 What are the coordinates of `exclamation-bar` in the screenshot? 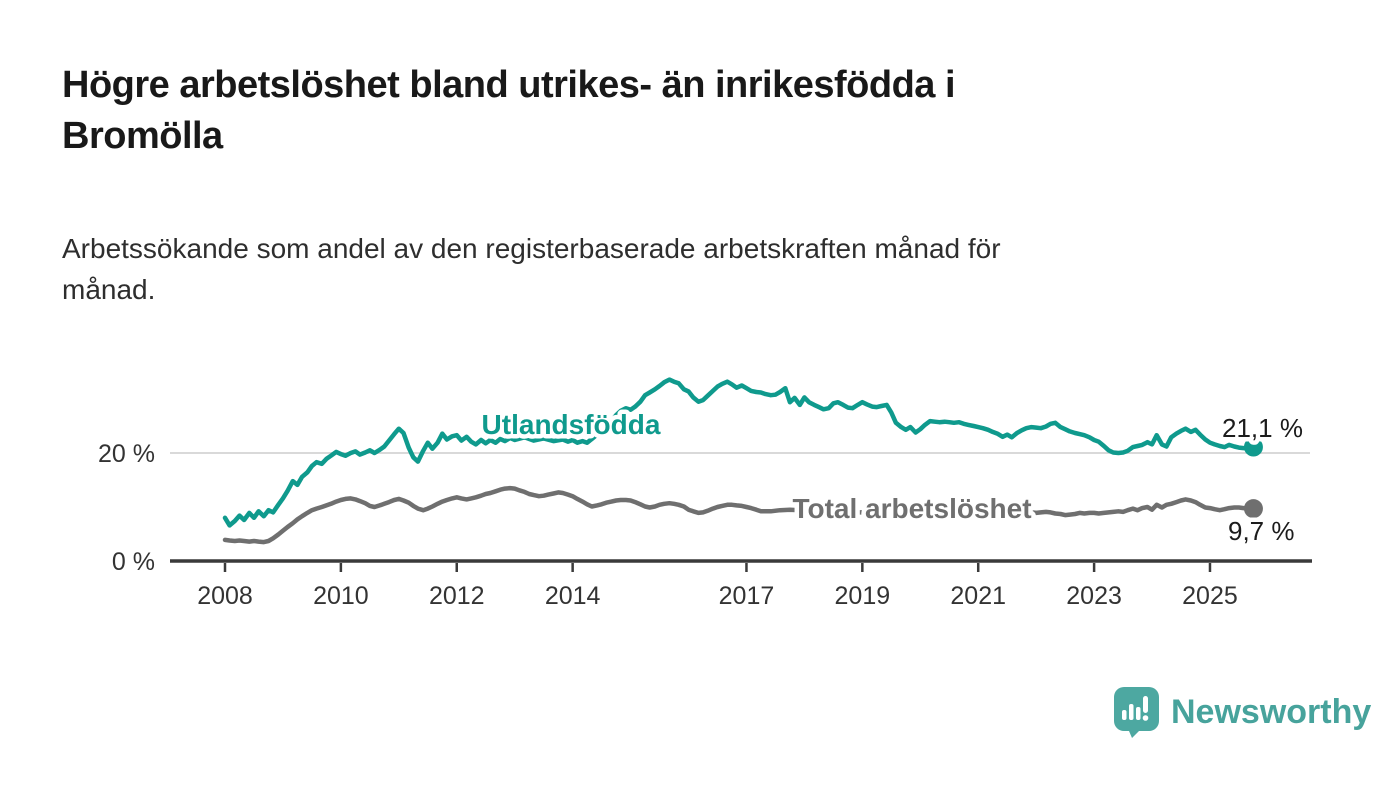 It's located at (1145, 704).